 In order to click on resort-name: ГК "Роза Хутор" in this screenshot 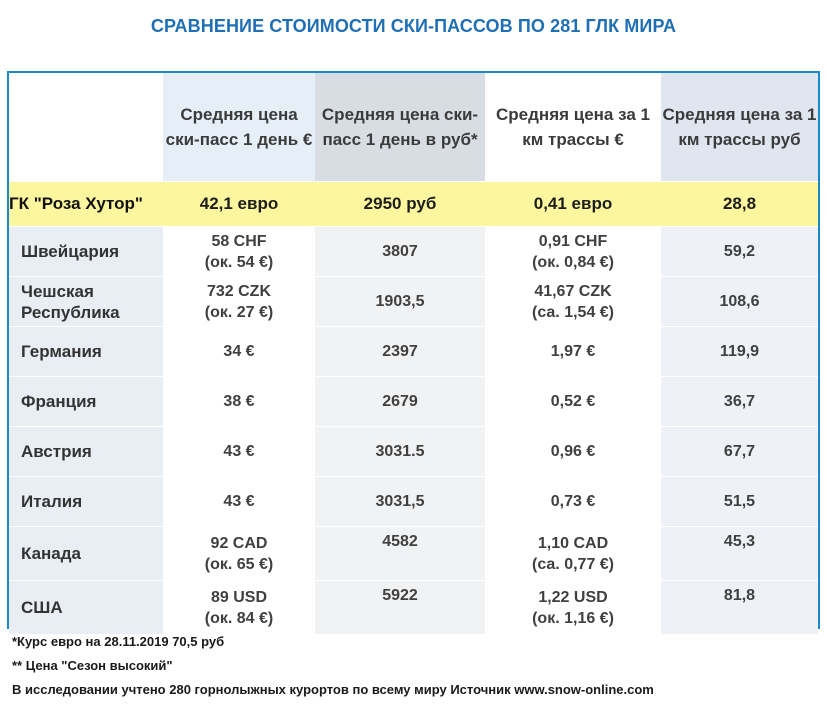, I will do `click(86, 204)`.